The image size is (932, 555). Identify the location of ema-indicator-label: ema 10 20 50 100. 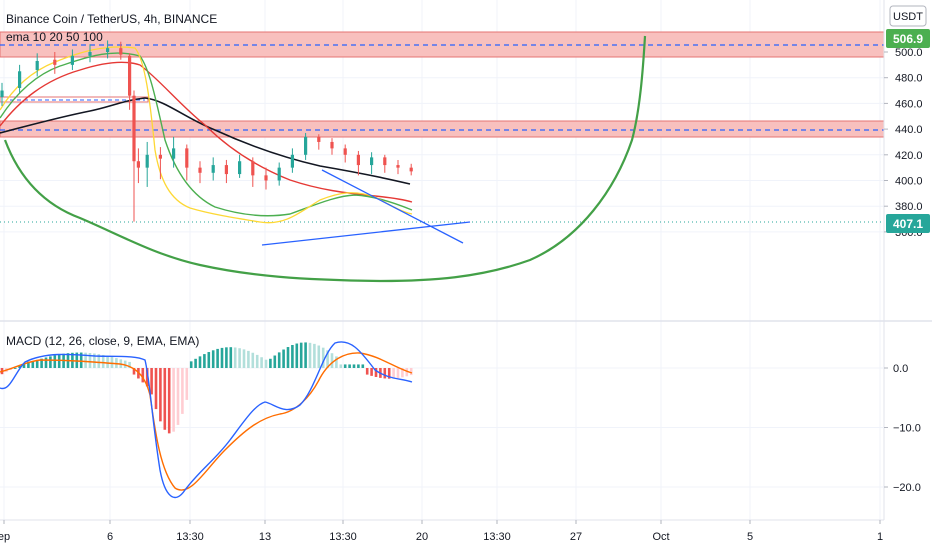
(54, 37).